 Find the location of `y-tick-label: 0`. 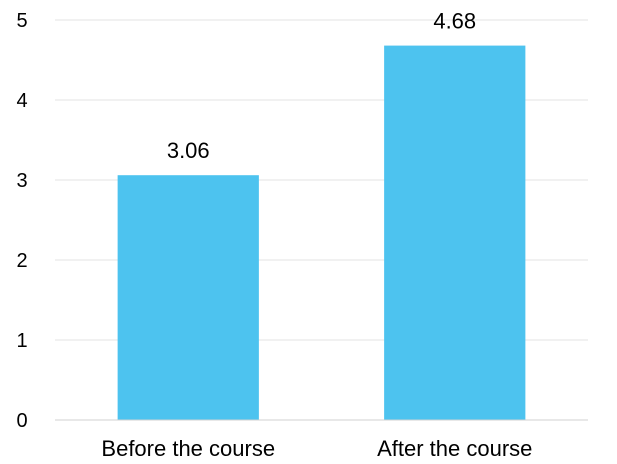

y-tick-label: 0 is located at coordinates (21, 421).